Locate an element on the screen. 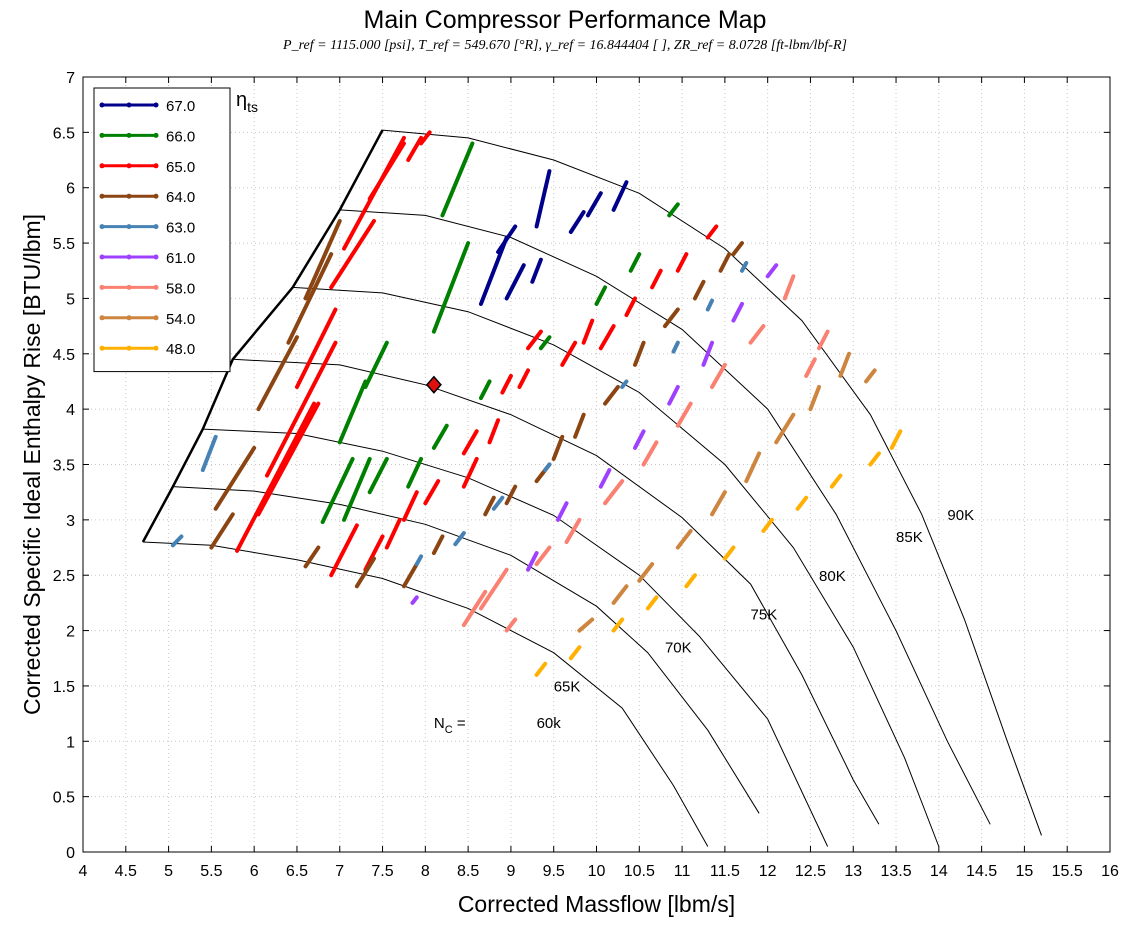 The height and width of the screenshot is (926, 1130). x-tick-label: 14 is located at coordinates (939, 871).